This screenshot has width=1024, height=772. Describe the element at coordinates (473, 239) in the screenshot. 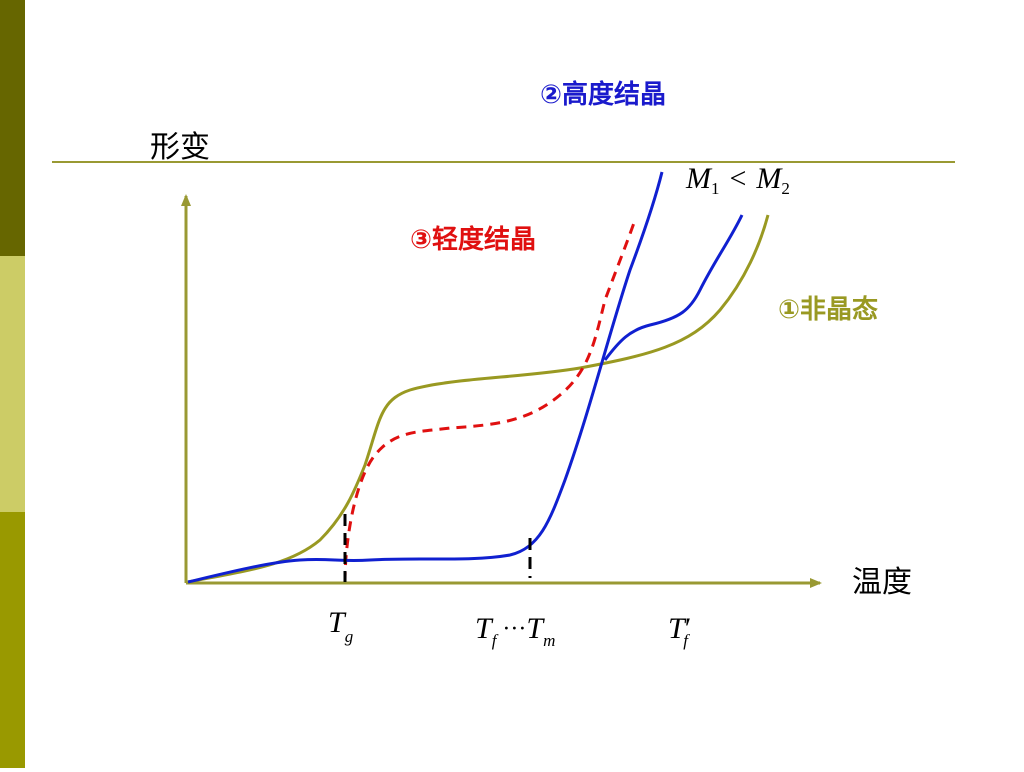

I see `label: ③轻度结晶` at that location.